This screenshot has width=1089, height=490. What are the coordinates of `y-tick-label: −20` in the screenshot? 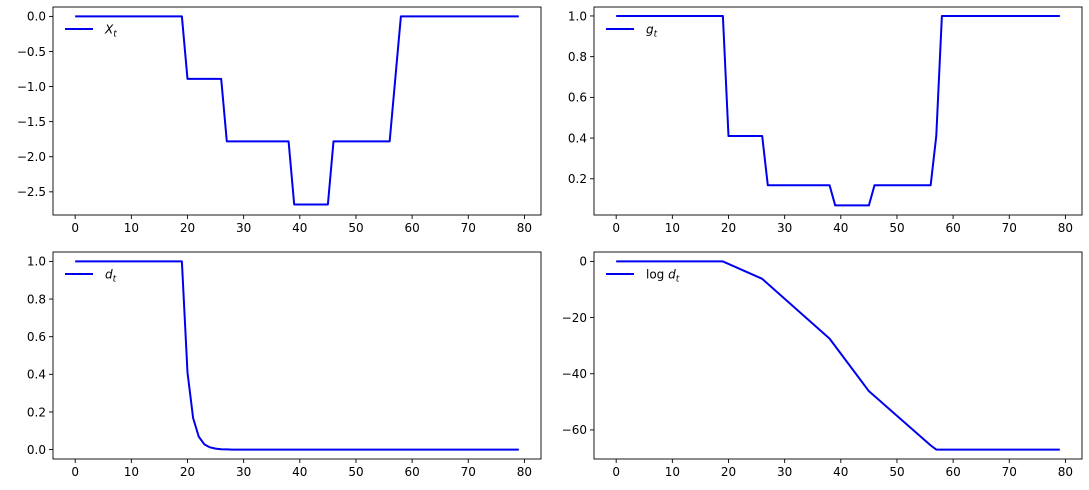 It's located at (574, 318).